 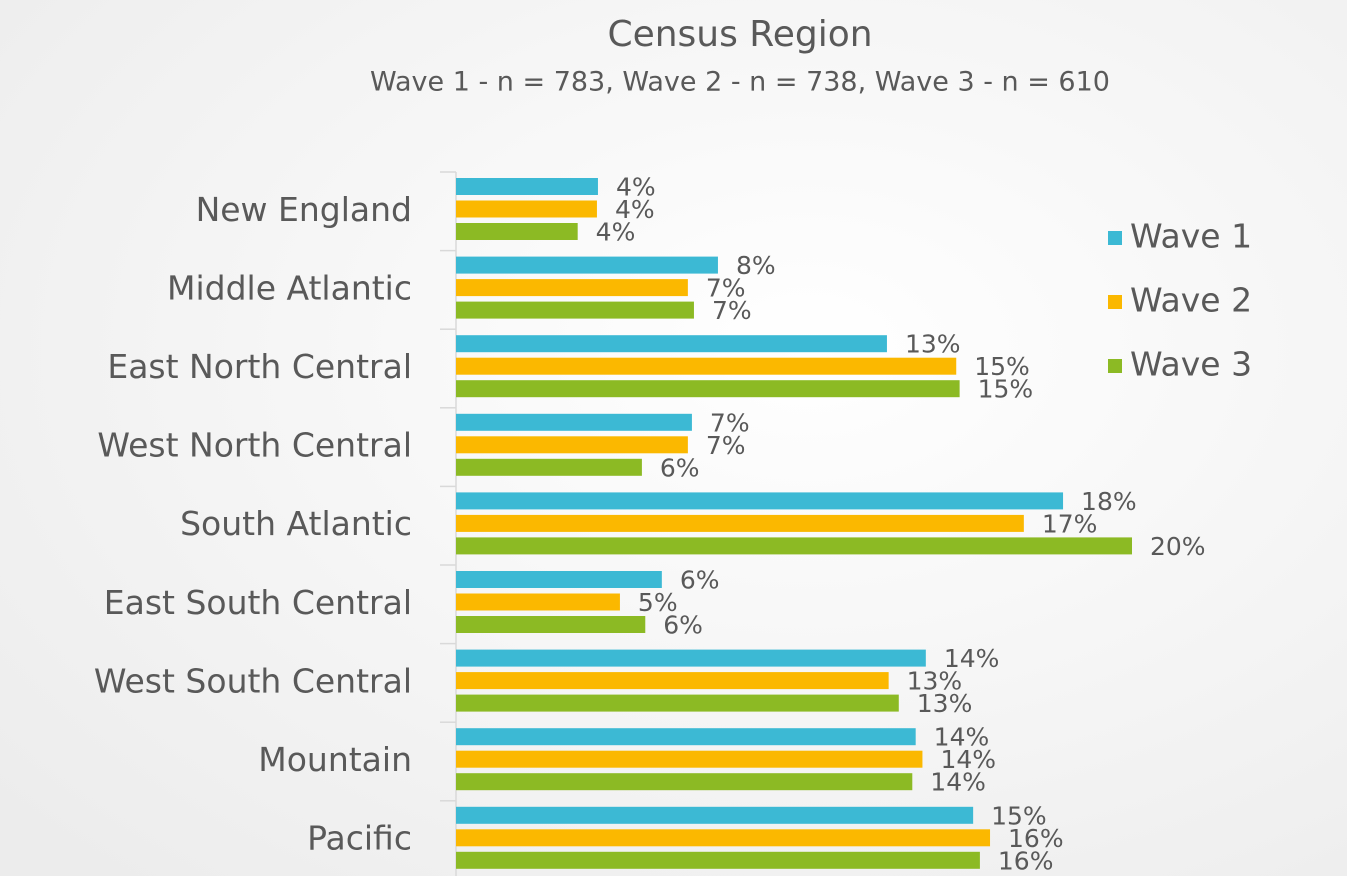 I want to click on category-label: New England, so click(x=304, y=209).